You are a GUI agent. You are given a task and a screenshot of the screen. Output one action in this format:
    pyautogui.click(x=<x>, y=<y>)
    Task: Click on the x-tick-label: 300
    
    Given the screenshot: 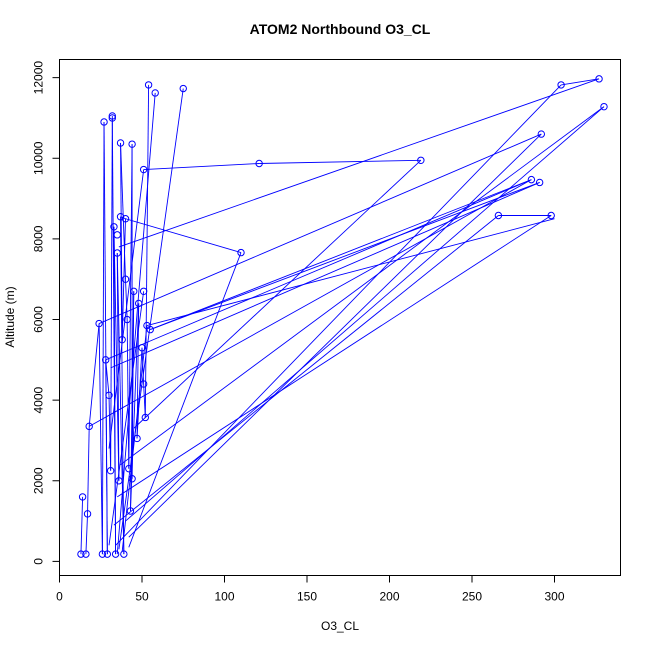 What is the action you would take?
    pyautogui.click(x=554, y=597)
    